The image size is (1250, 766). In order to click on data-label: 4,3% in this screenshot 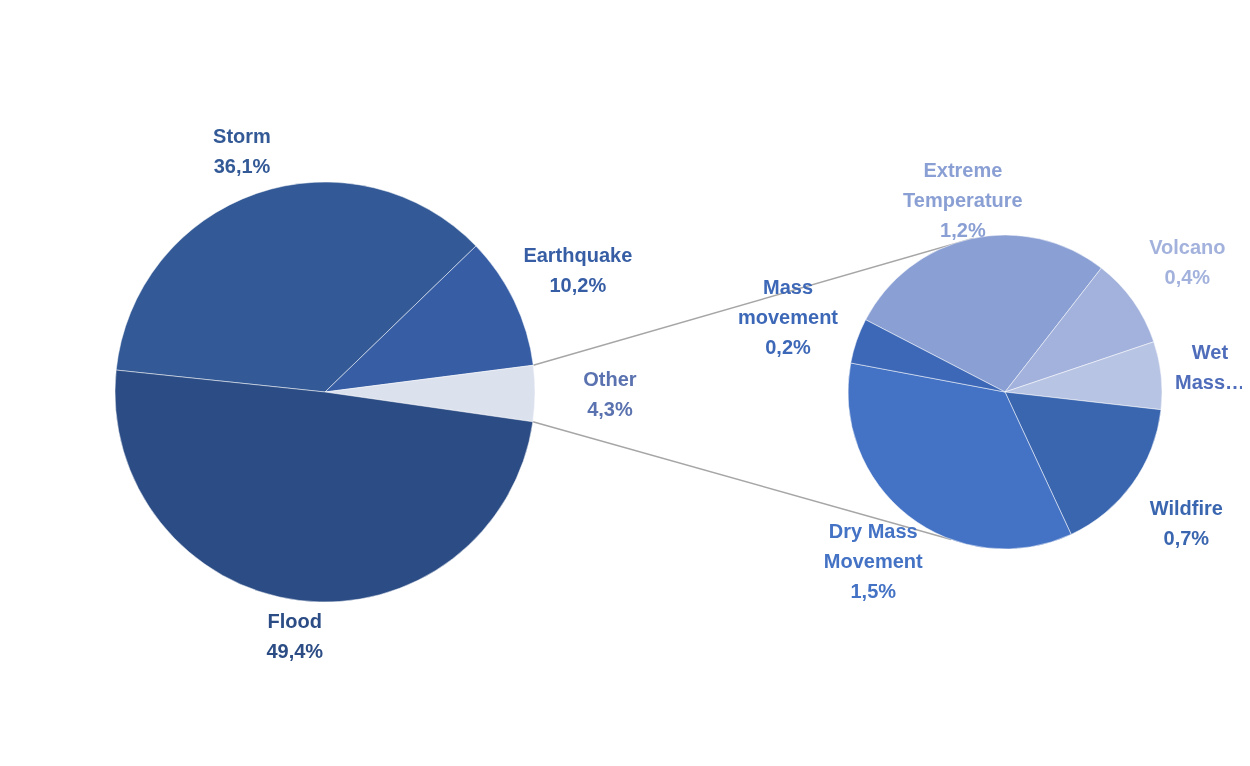, I will do `click(610, 409)`.